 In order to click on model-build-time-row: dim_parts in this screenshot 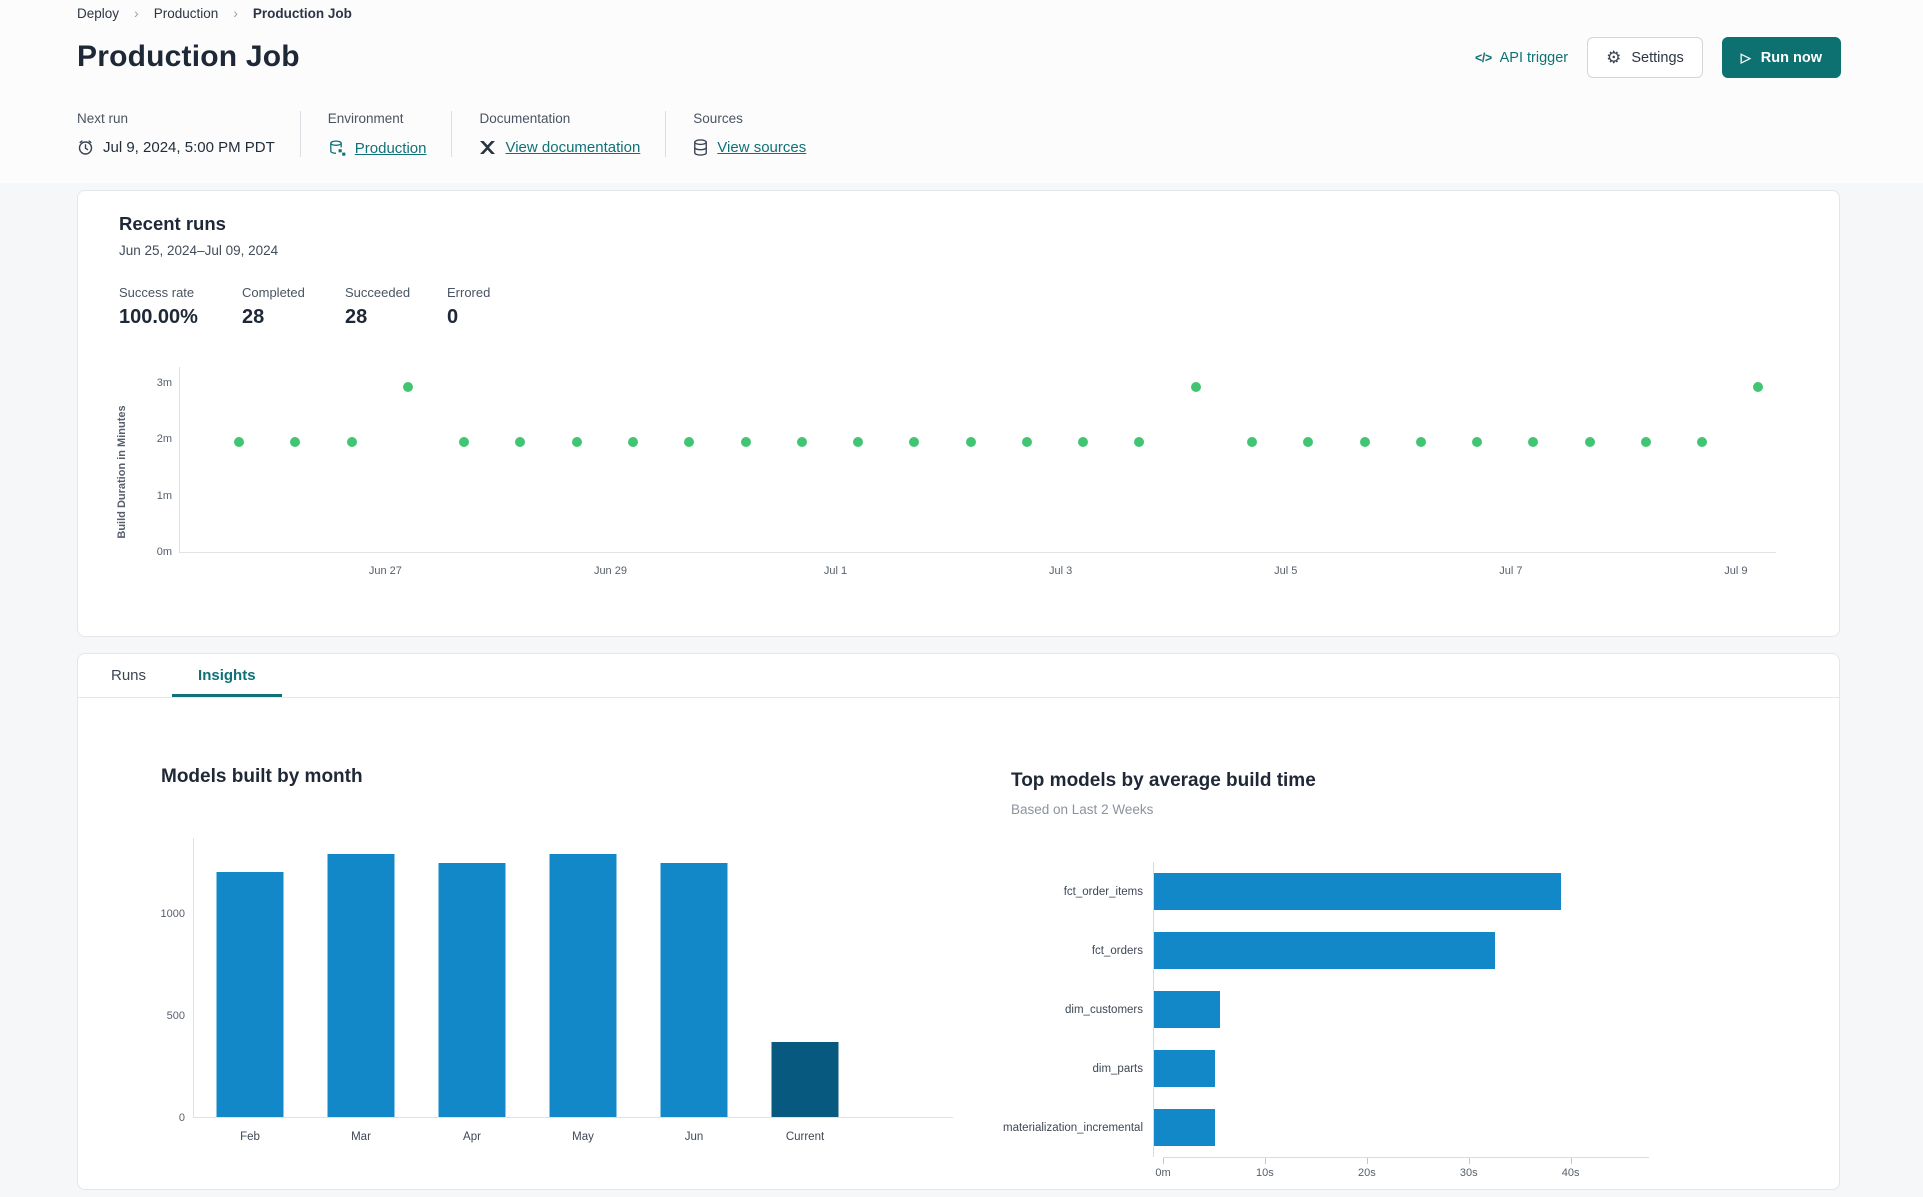, I will do `click(1326, 1068)`.